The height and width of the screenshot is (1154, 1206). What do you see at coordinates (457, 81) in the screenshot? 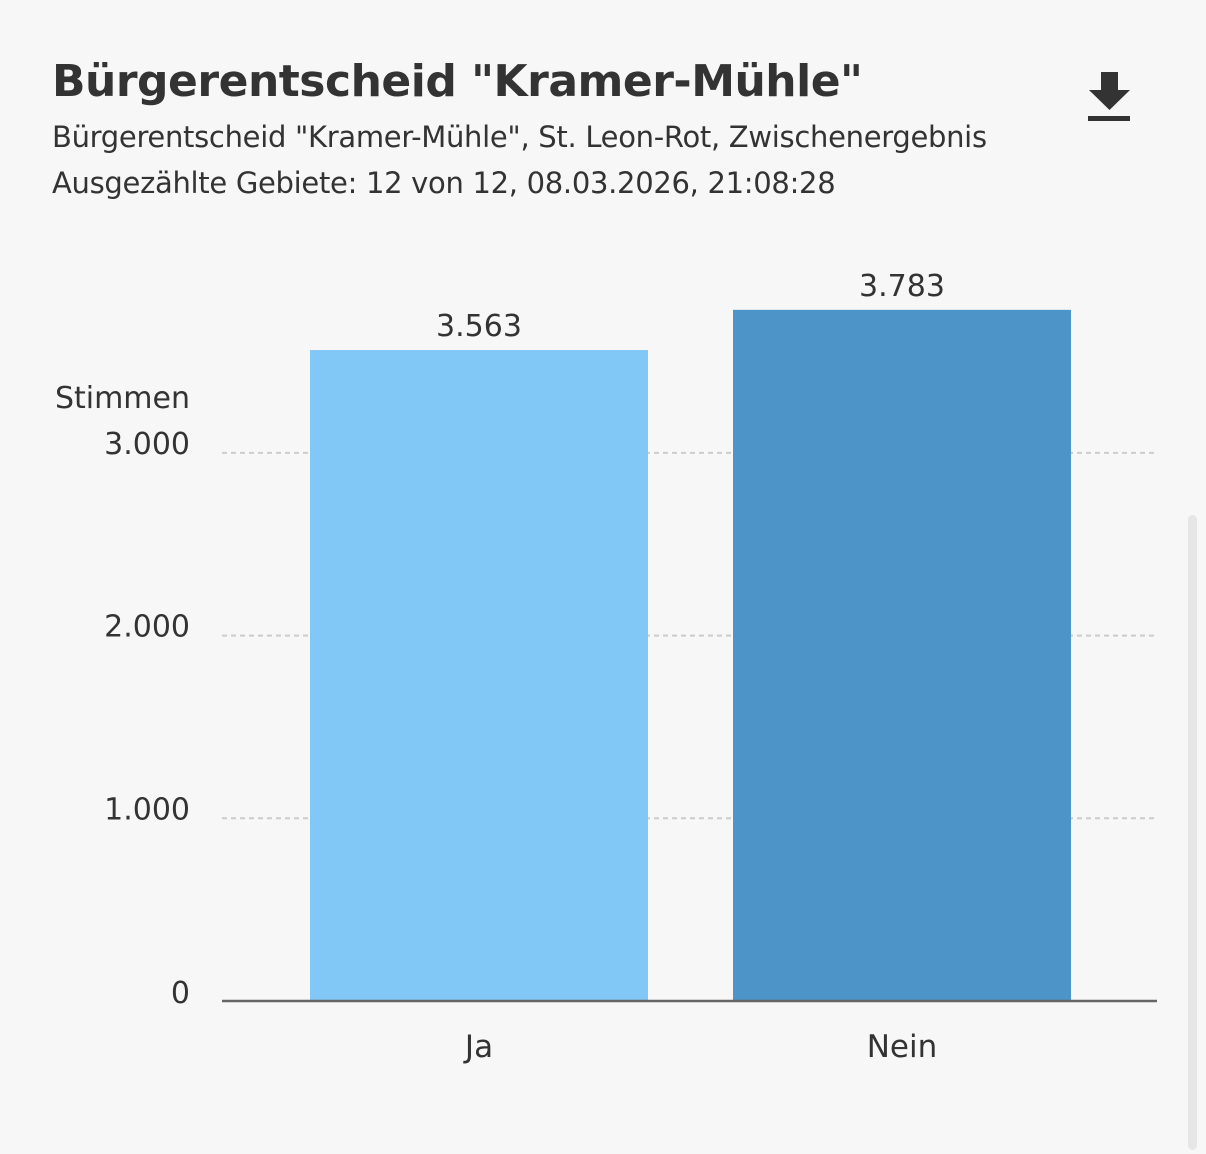
I see `chart-title: Bürgerentscheid "Kramer-Mühle"` at bounding box center [457, 81].